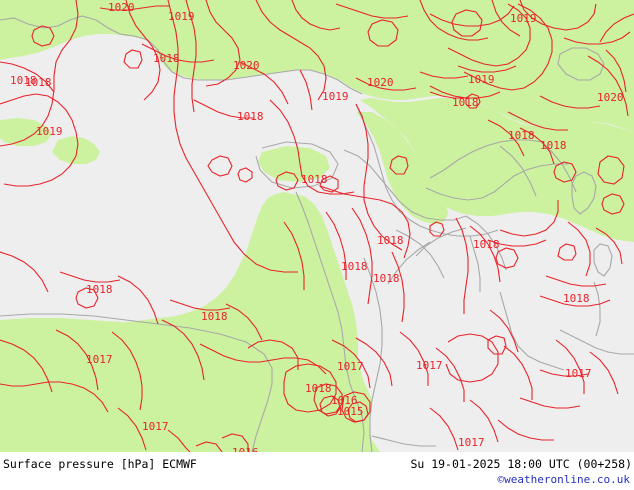 Image resolution: width=634 pixels, height=490 pixels. I want to click on land-island-a, so click(294, 164).